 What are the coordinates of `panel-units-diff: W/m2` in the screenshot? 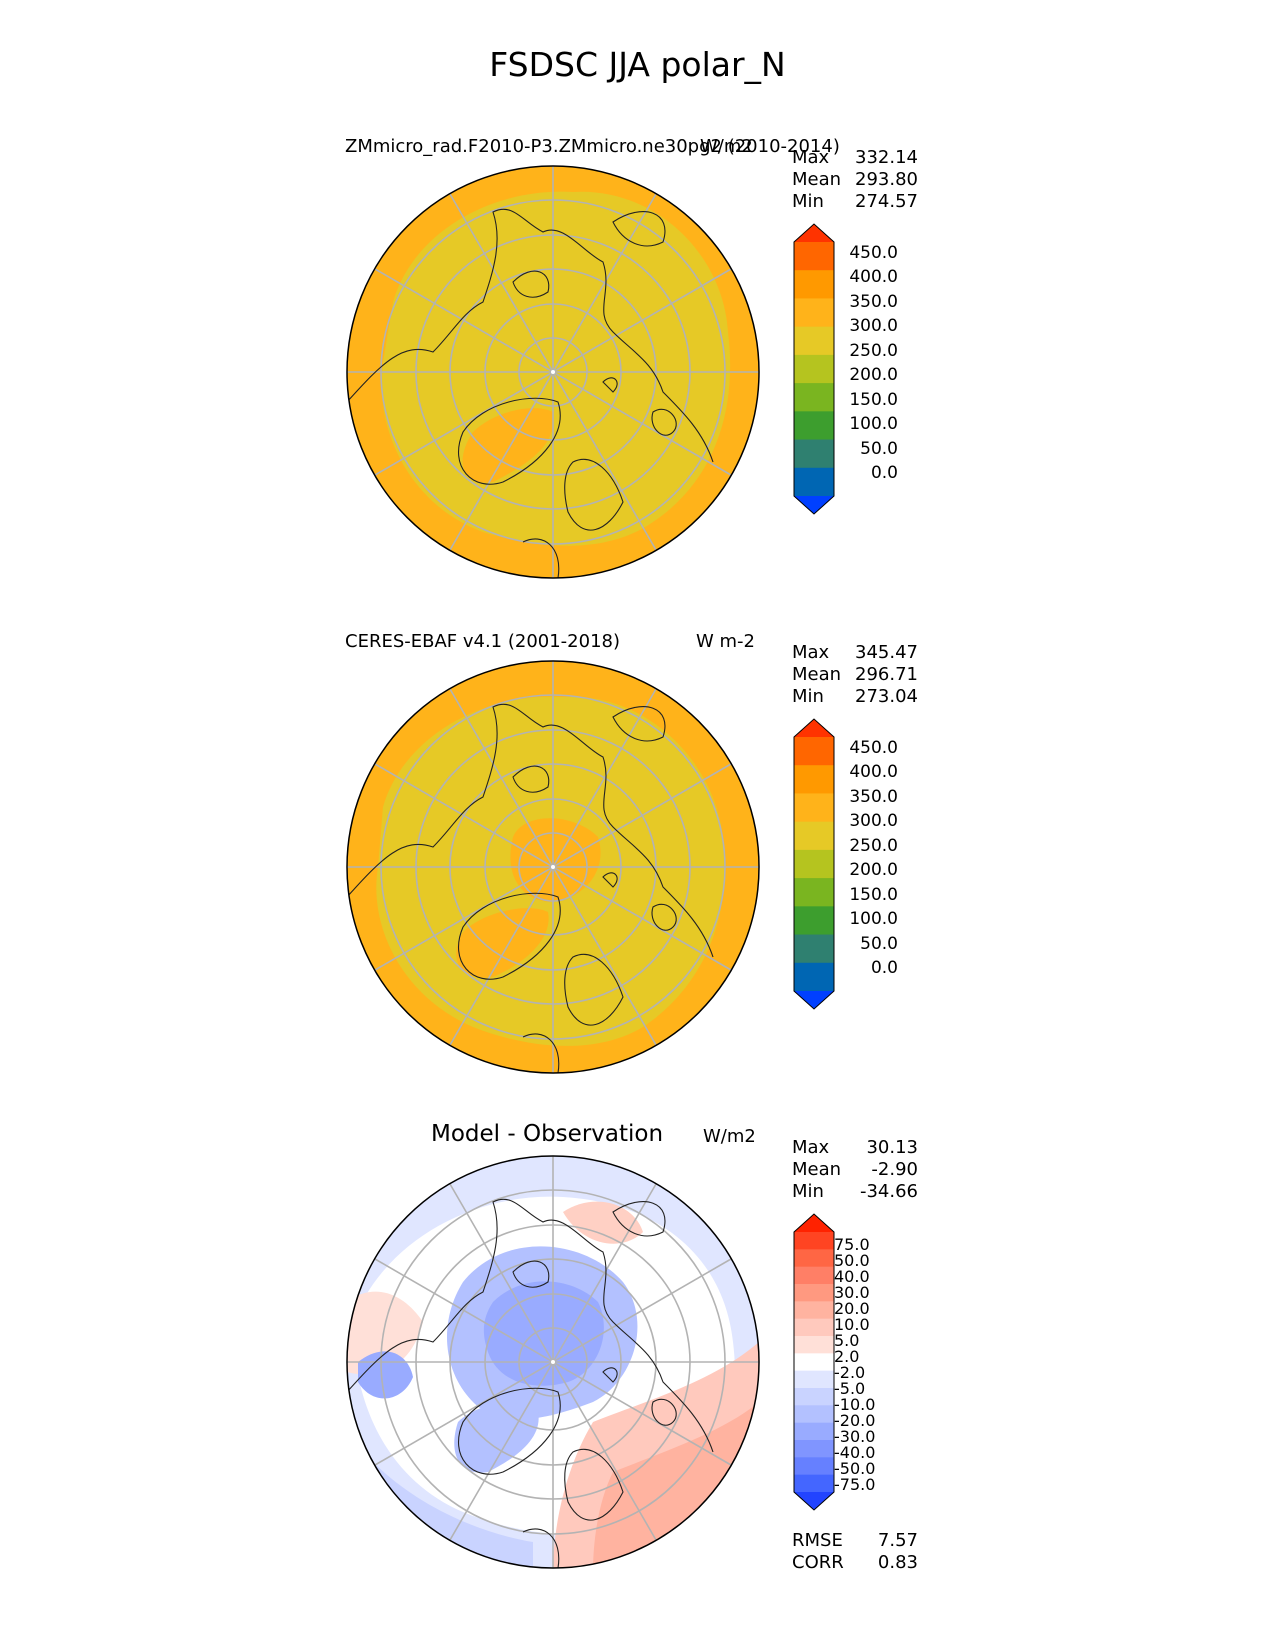 It's located at (729, 1136).